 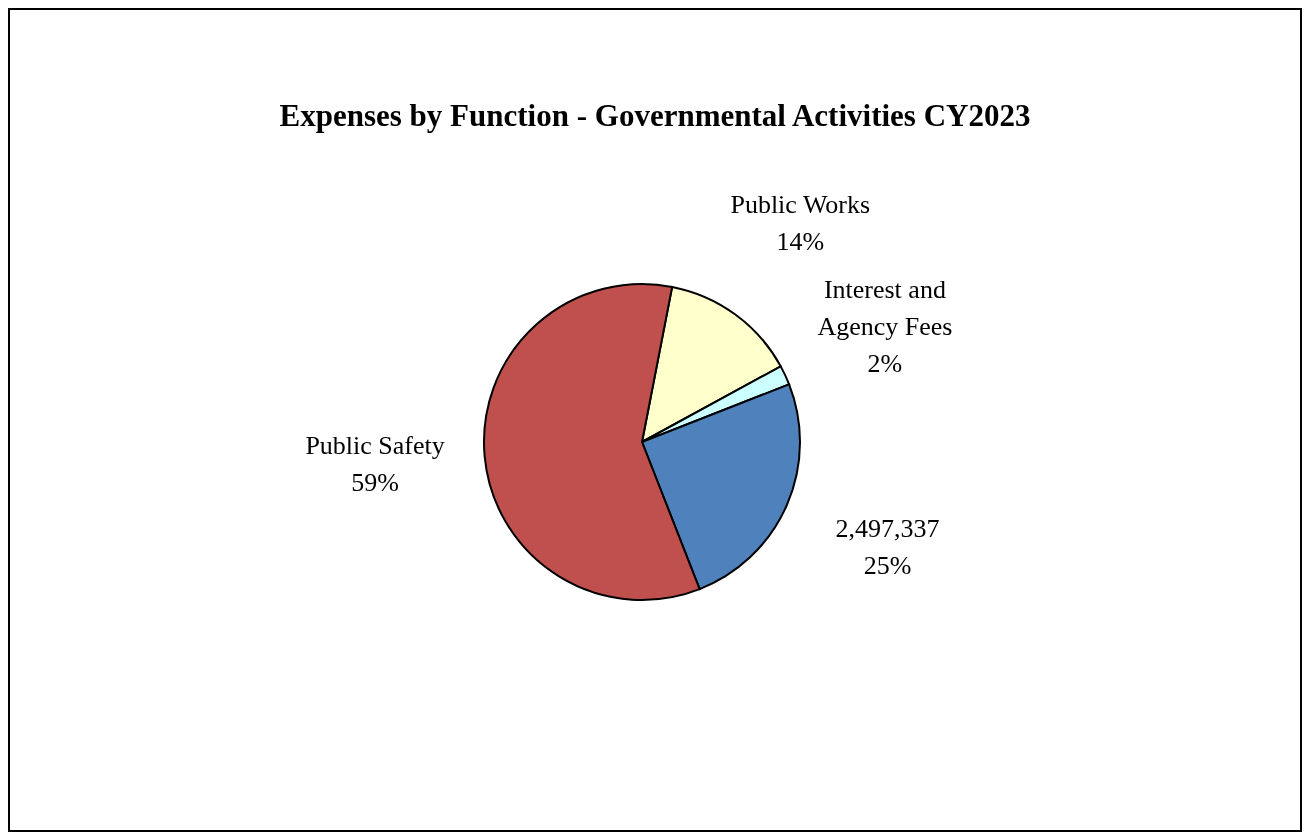 I want to click on data-label: 59%, so click(x=375, y=482).